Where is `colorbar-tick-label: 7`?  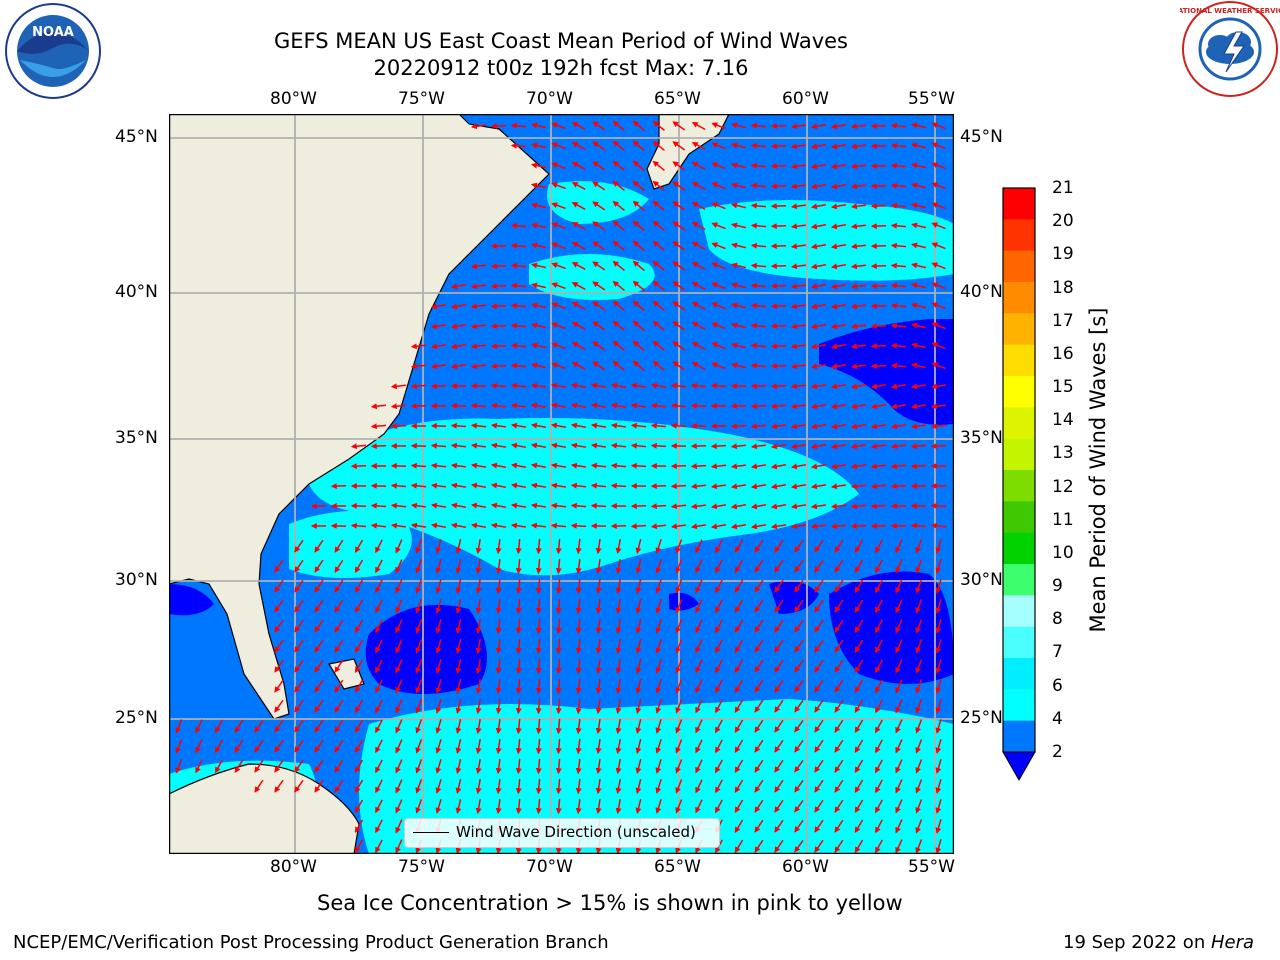
colorbar-tick-label: 7 is located at coordinates (1057, 652).